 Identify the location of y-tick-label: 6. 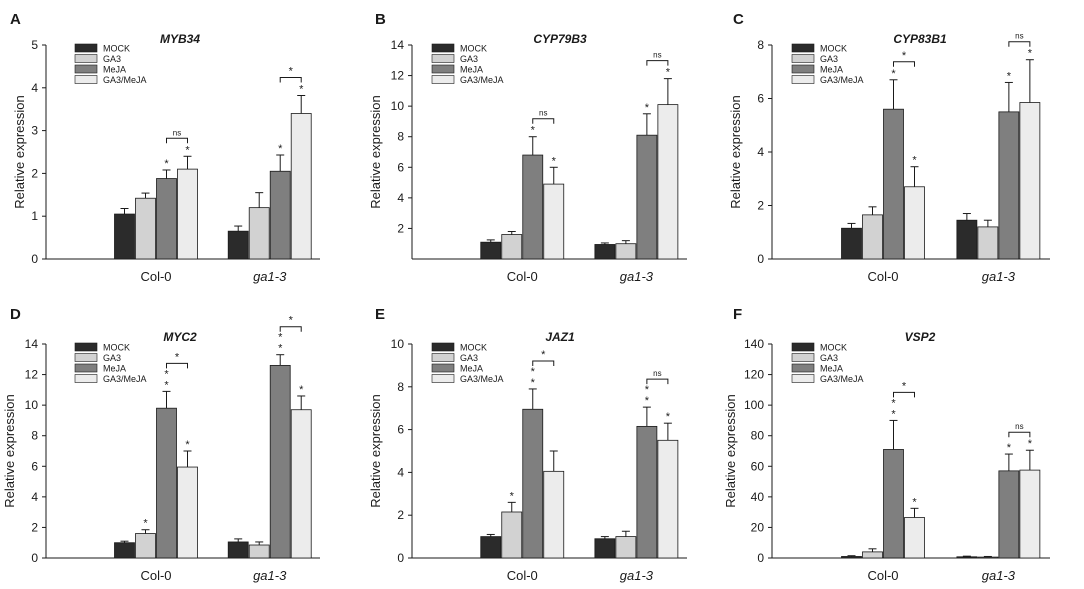
(400, 167).